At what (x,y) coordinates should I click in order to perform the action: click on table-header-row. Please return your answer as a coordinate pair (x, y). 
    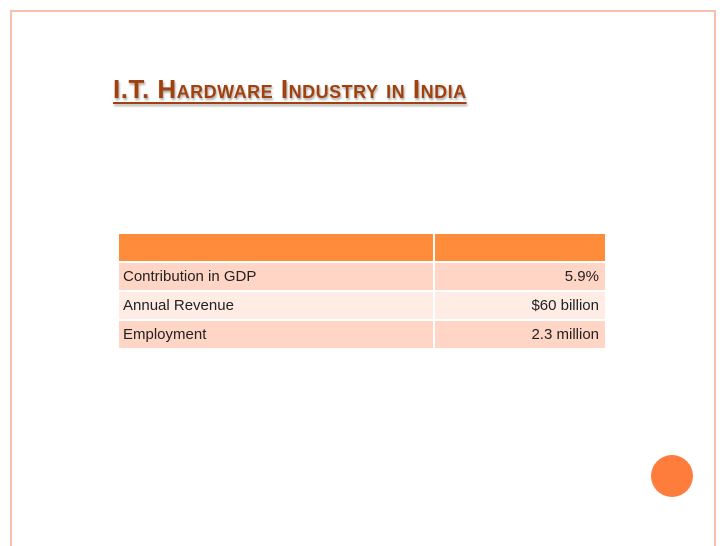
    Looking at the image, I should click on (362, 247).